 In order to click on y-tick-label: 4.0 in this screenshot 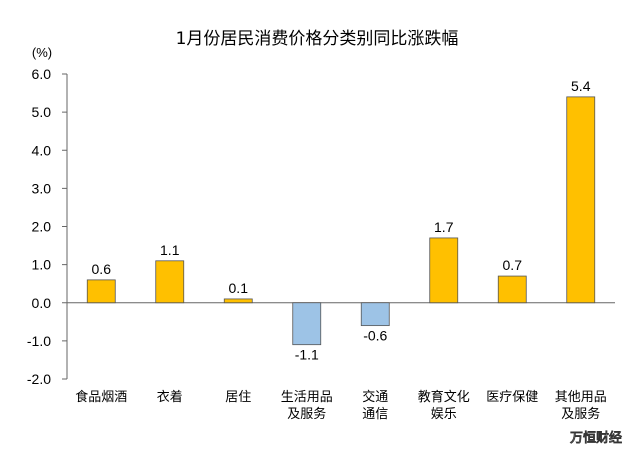, I will do `click(42, 150)`.